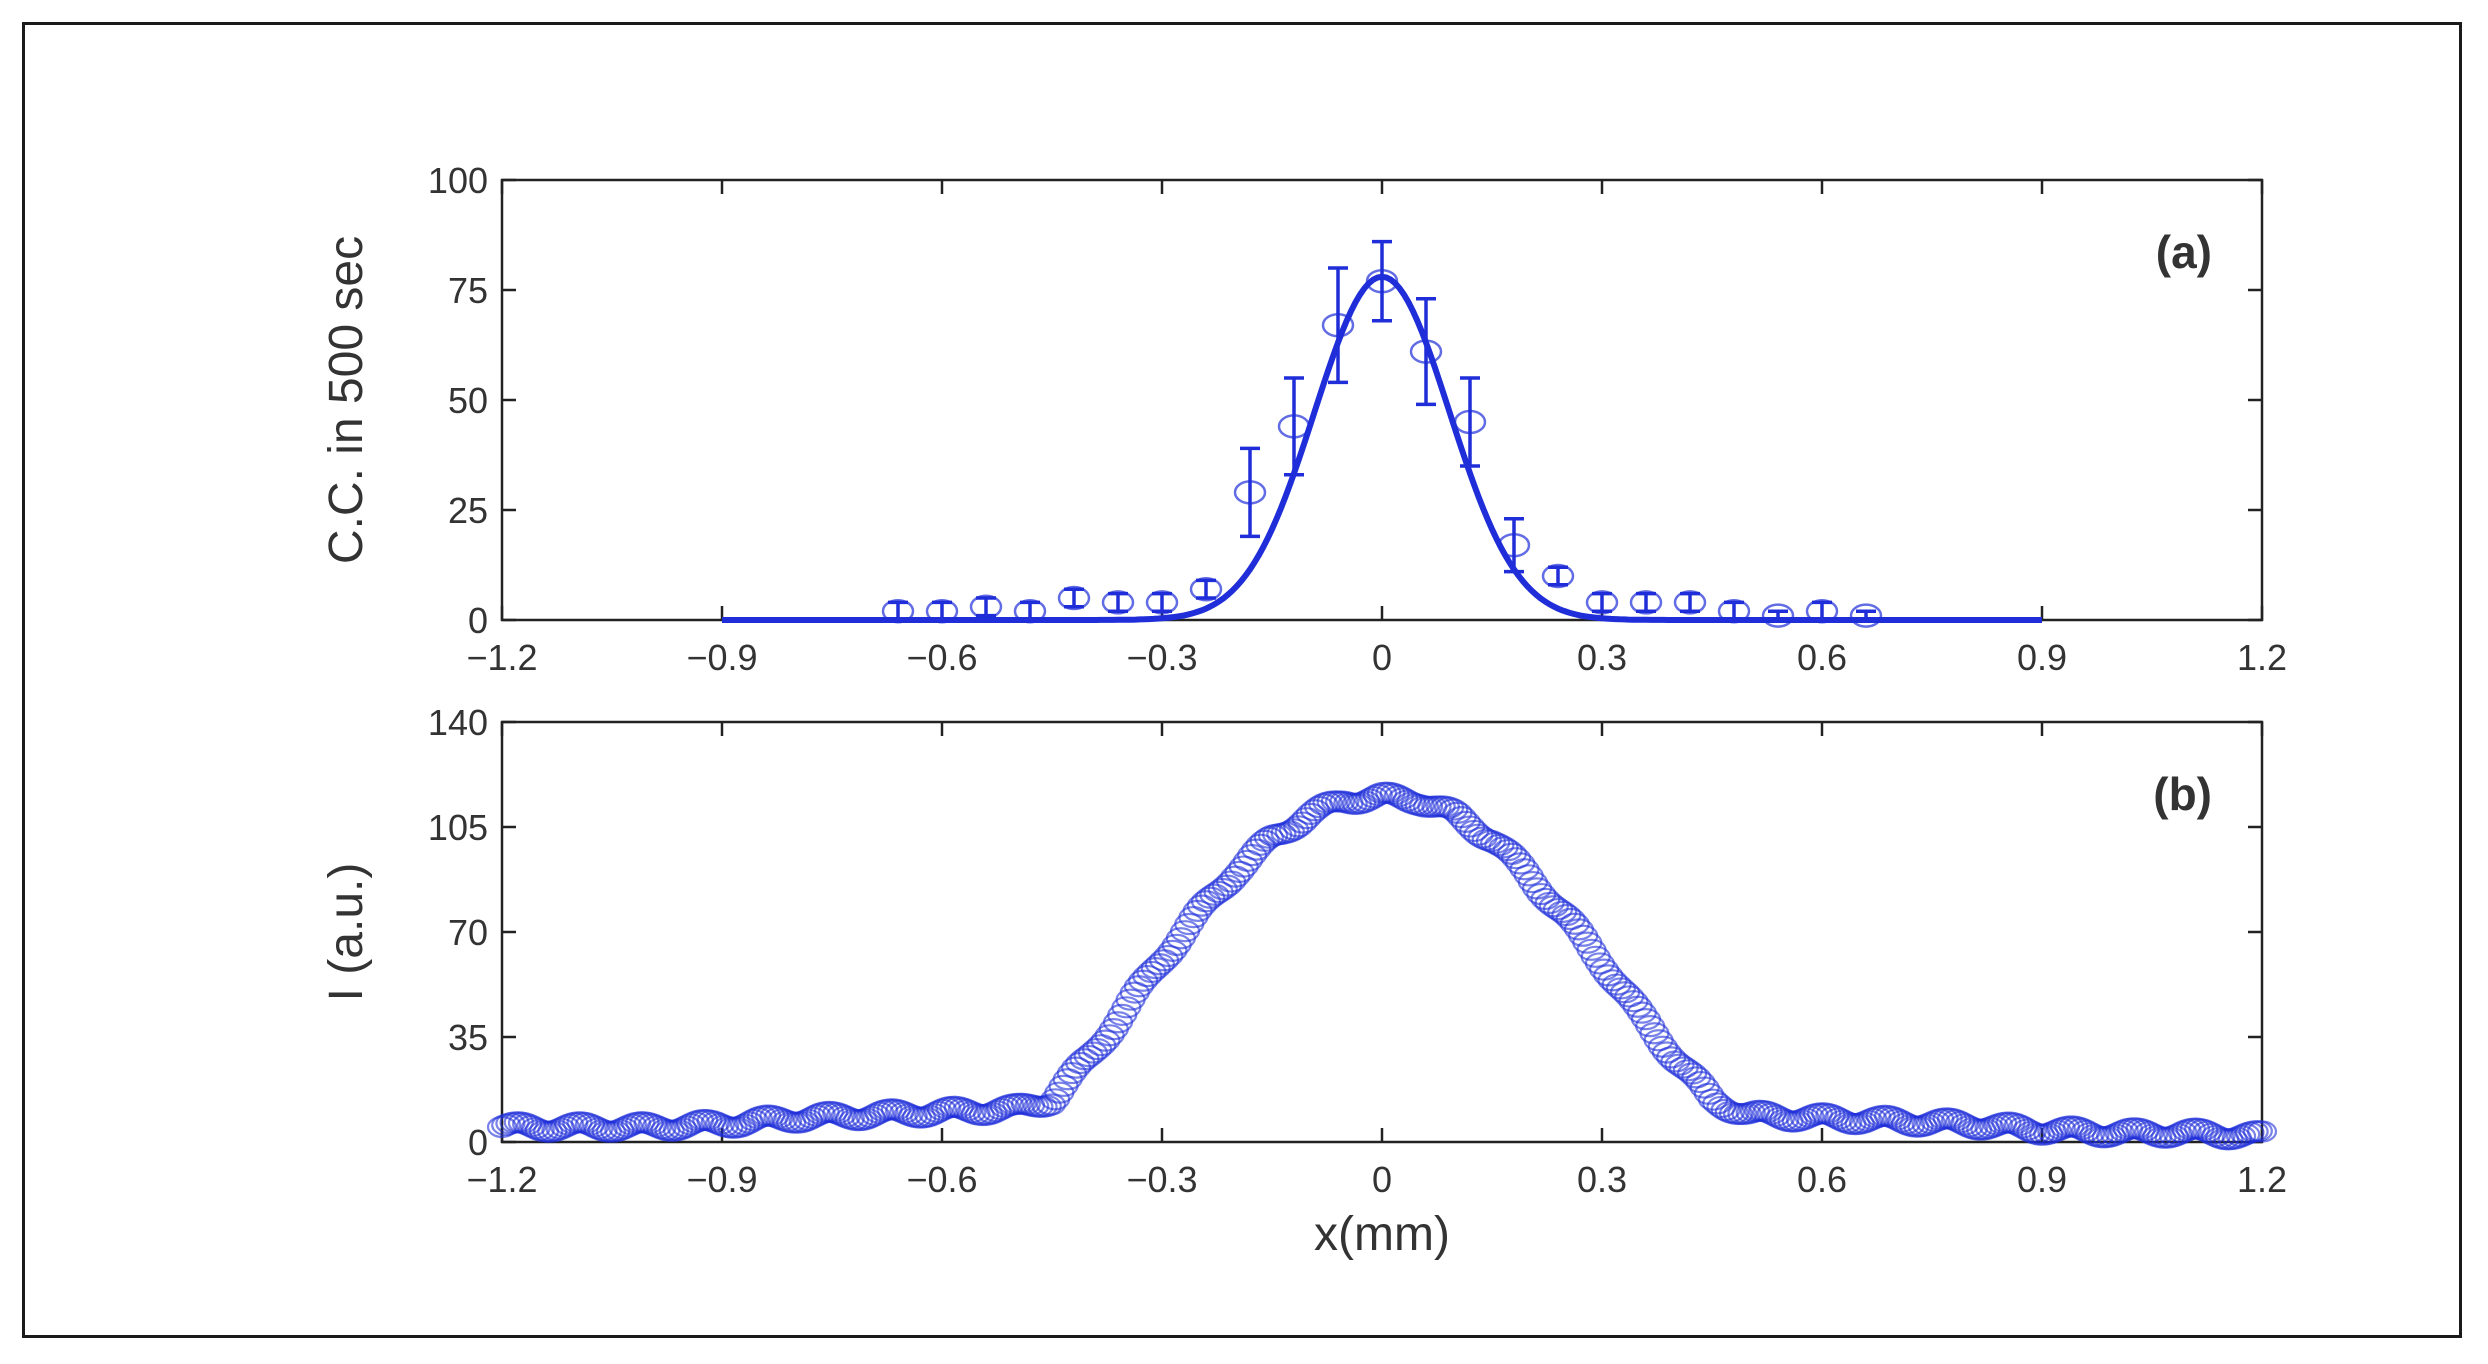 The image size is (2488, 1364). I want to click on x-axis-title: x(mm), so click(1382, 1234).